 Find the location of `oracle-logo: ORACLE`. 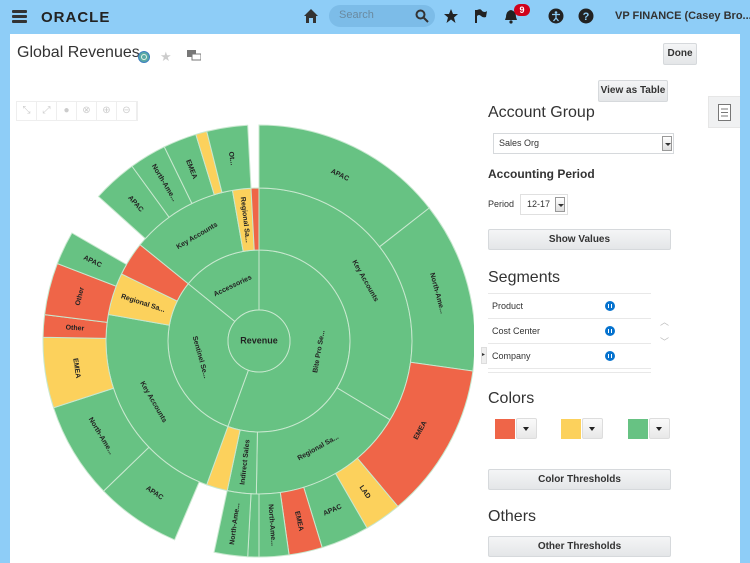

oracle-logo: ORACLE is located at coordinates (76, 17).